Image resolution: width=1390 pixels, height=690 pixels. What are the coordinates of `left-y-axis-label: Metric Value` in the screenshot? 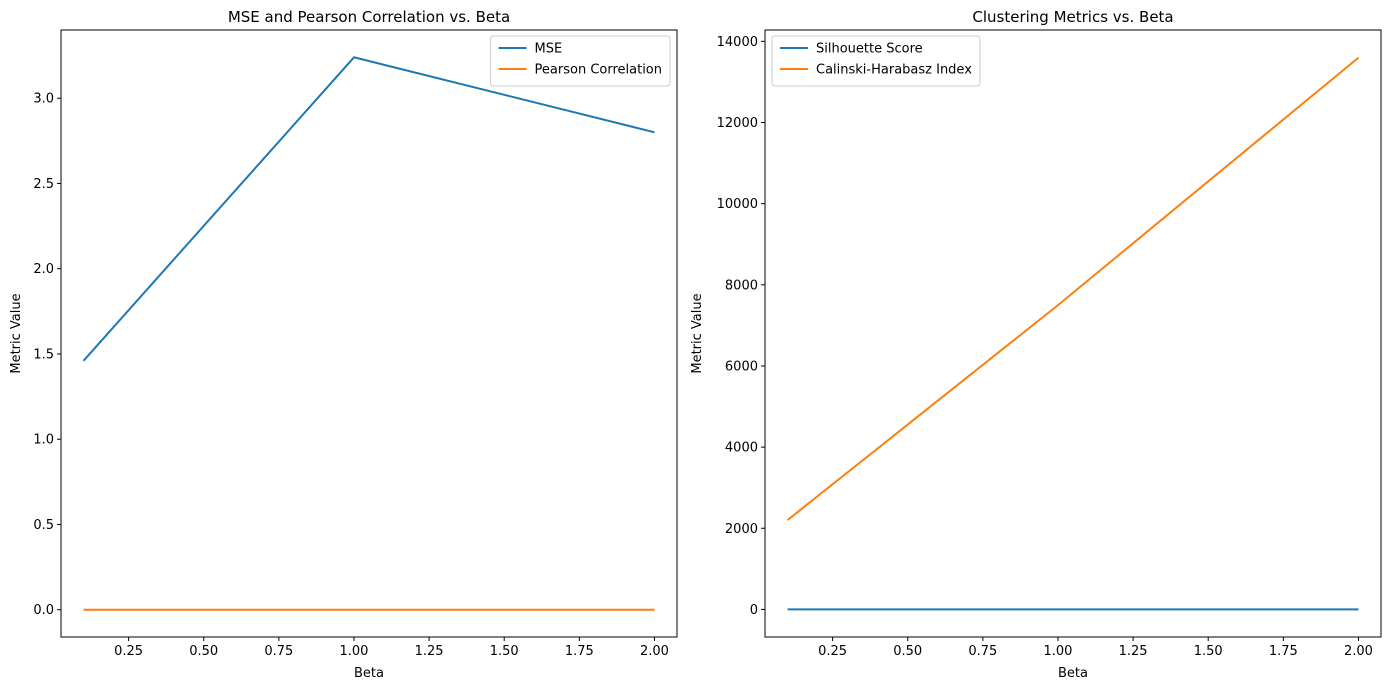 It's located at (16, 333).